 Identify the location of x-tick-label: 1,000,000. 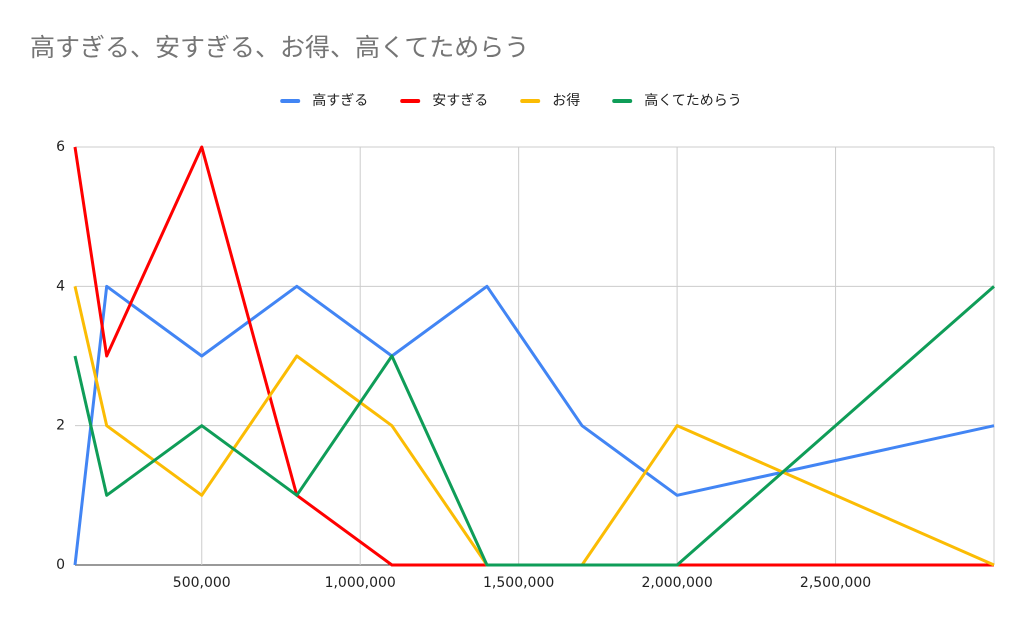
(360, 583).